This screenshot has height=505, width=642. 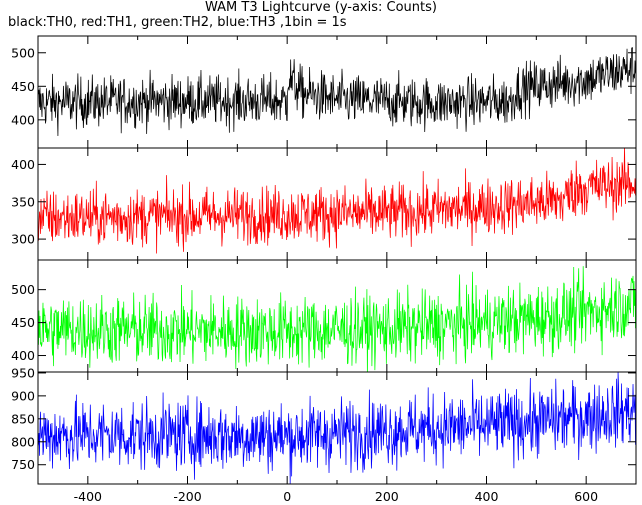 What do you see at coordinates (23, 372) in the screenshot?
I see `y-tick-label: 950` at bounding box center [23, 372].